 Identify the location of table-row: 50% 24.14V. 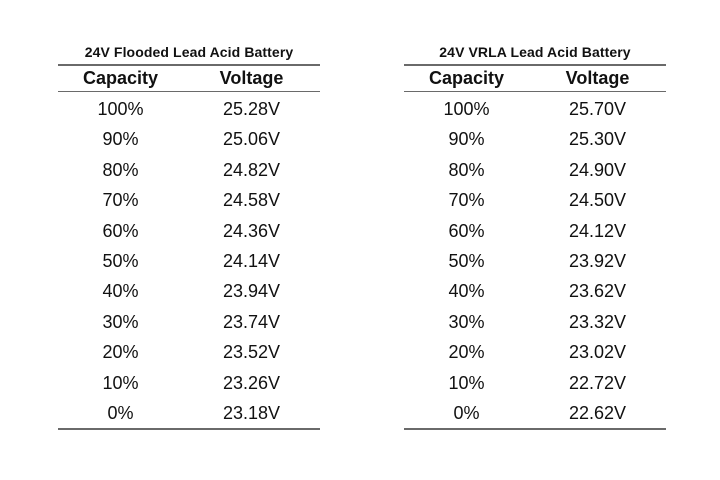
(189, 261).